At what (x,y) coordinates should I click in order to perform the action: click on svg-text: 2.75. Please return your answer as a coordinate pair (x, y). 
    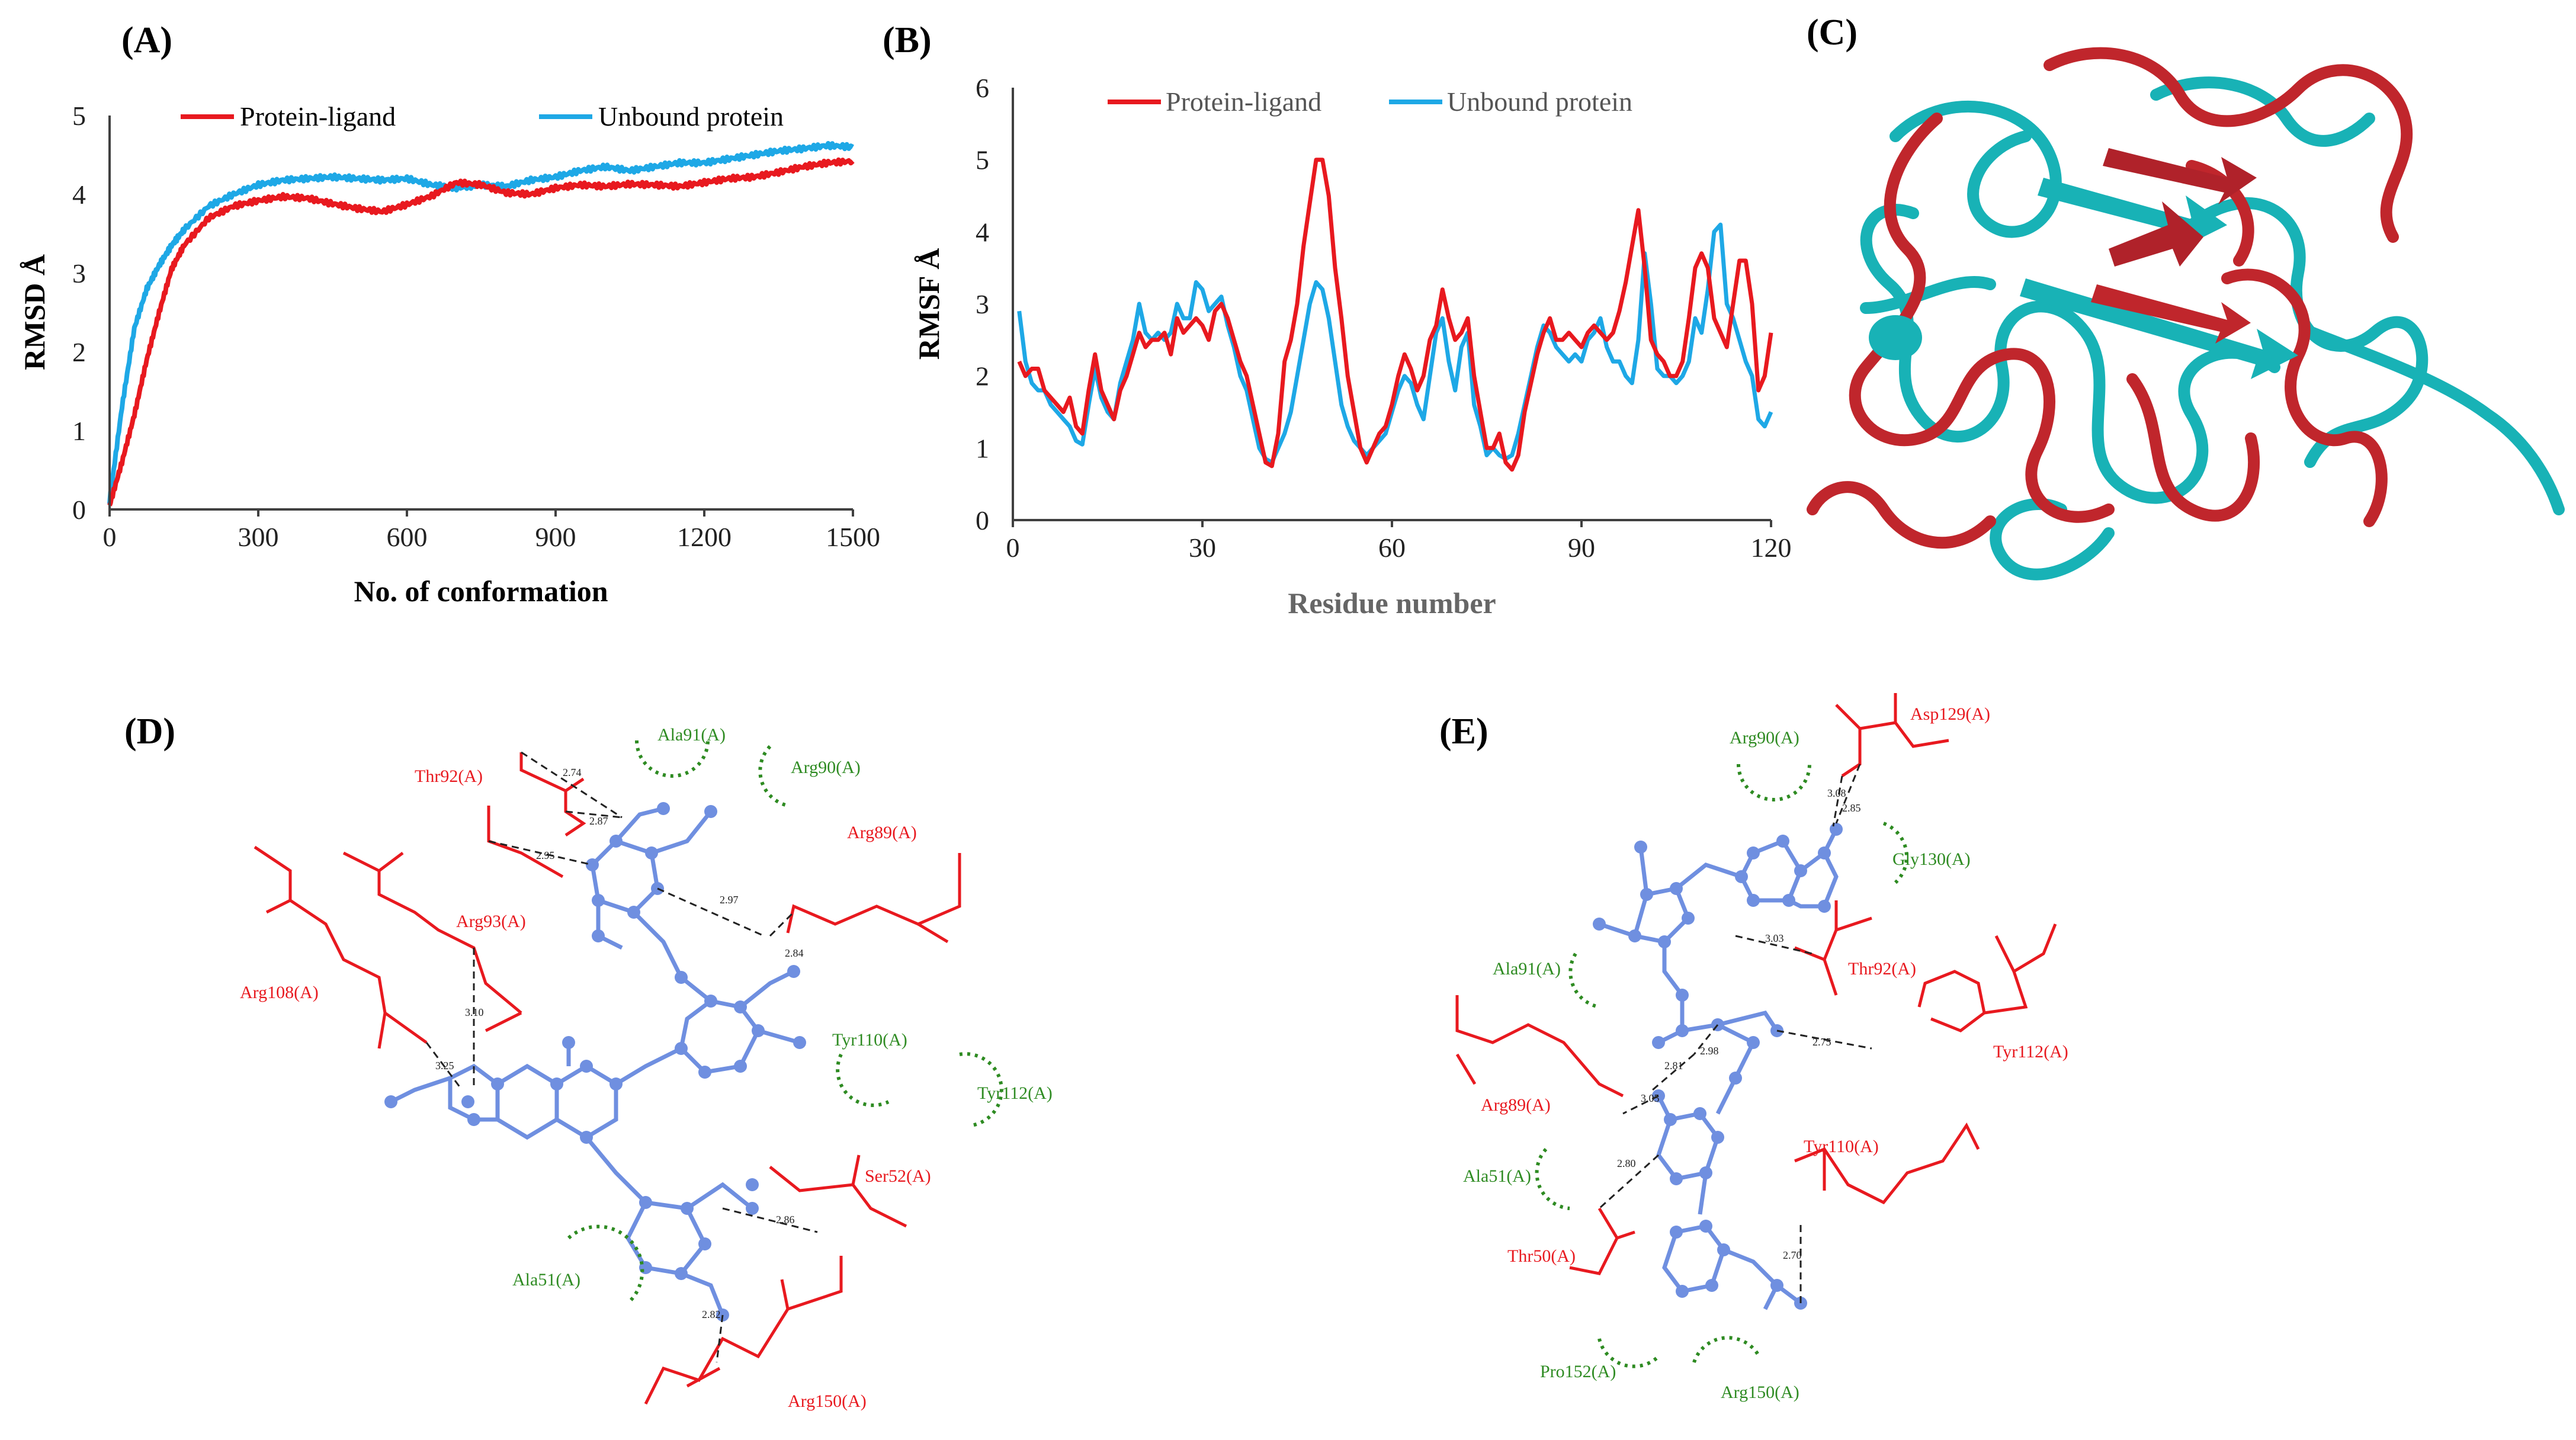
    Looking at the image, I should click on (1821, 1042).